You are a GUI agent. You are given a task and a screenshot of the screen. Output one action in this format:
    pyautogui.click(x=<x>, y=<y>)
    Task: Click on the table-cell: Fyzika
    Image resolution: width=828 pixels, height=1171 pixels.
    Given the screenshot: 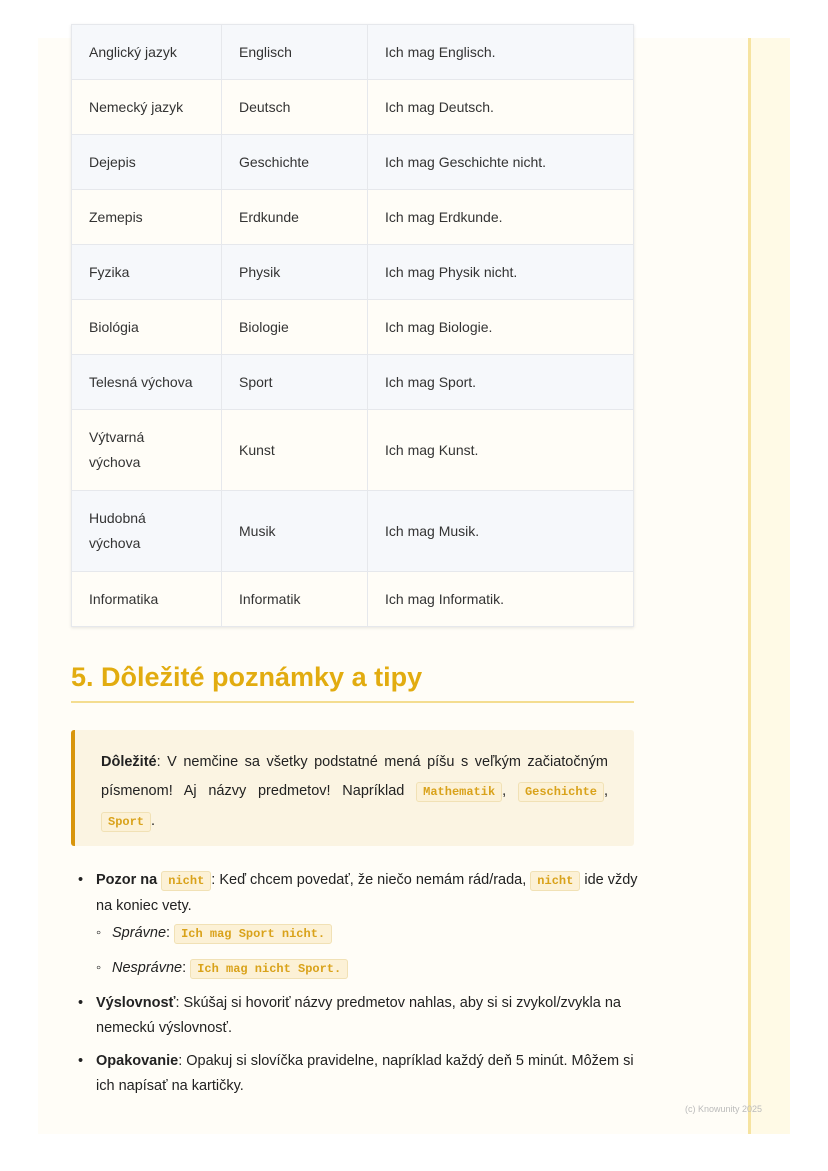 What is the action you would take?
    pyautogui.click(x=146, y=272)
    